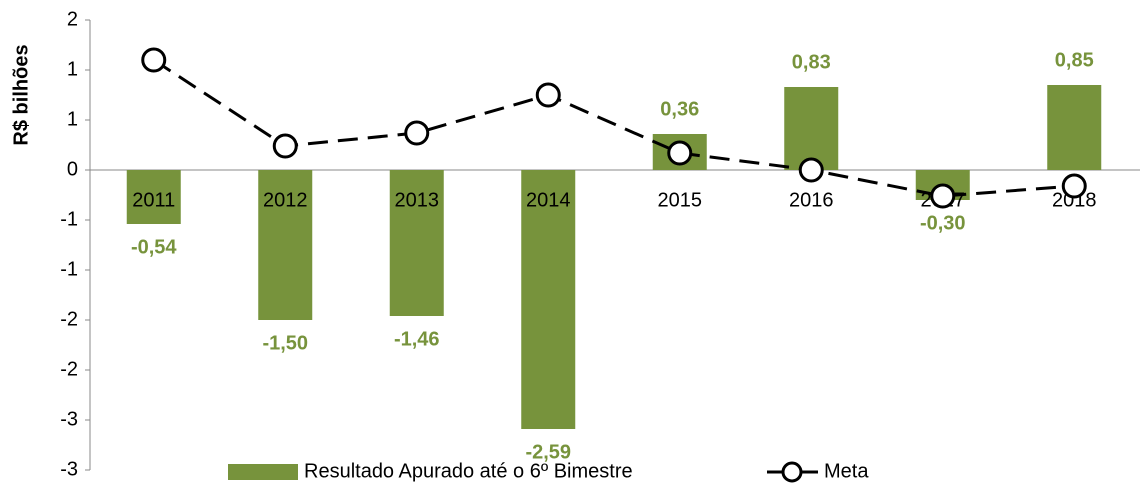 The height and width of the screenshot is (486, 1144). Describe the element at coordinates (548, 200) in the screenshot. I see `x-tick-label: 2014` at that location.